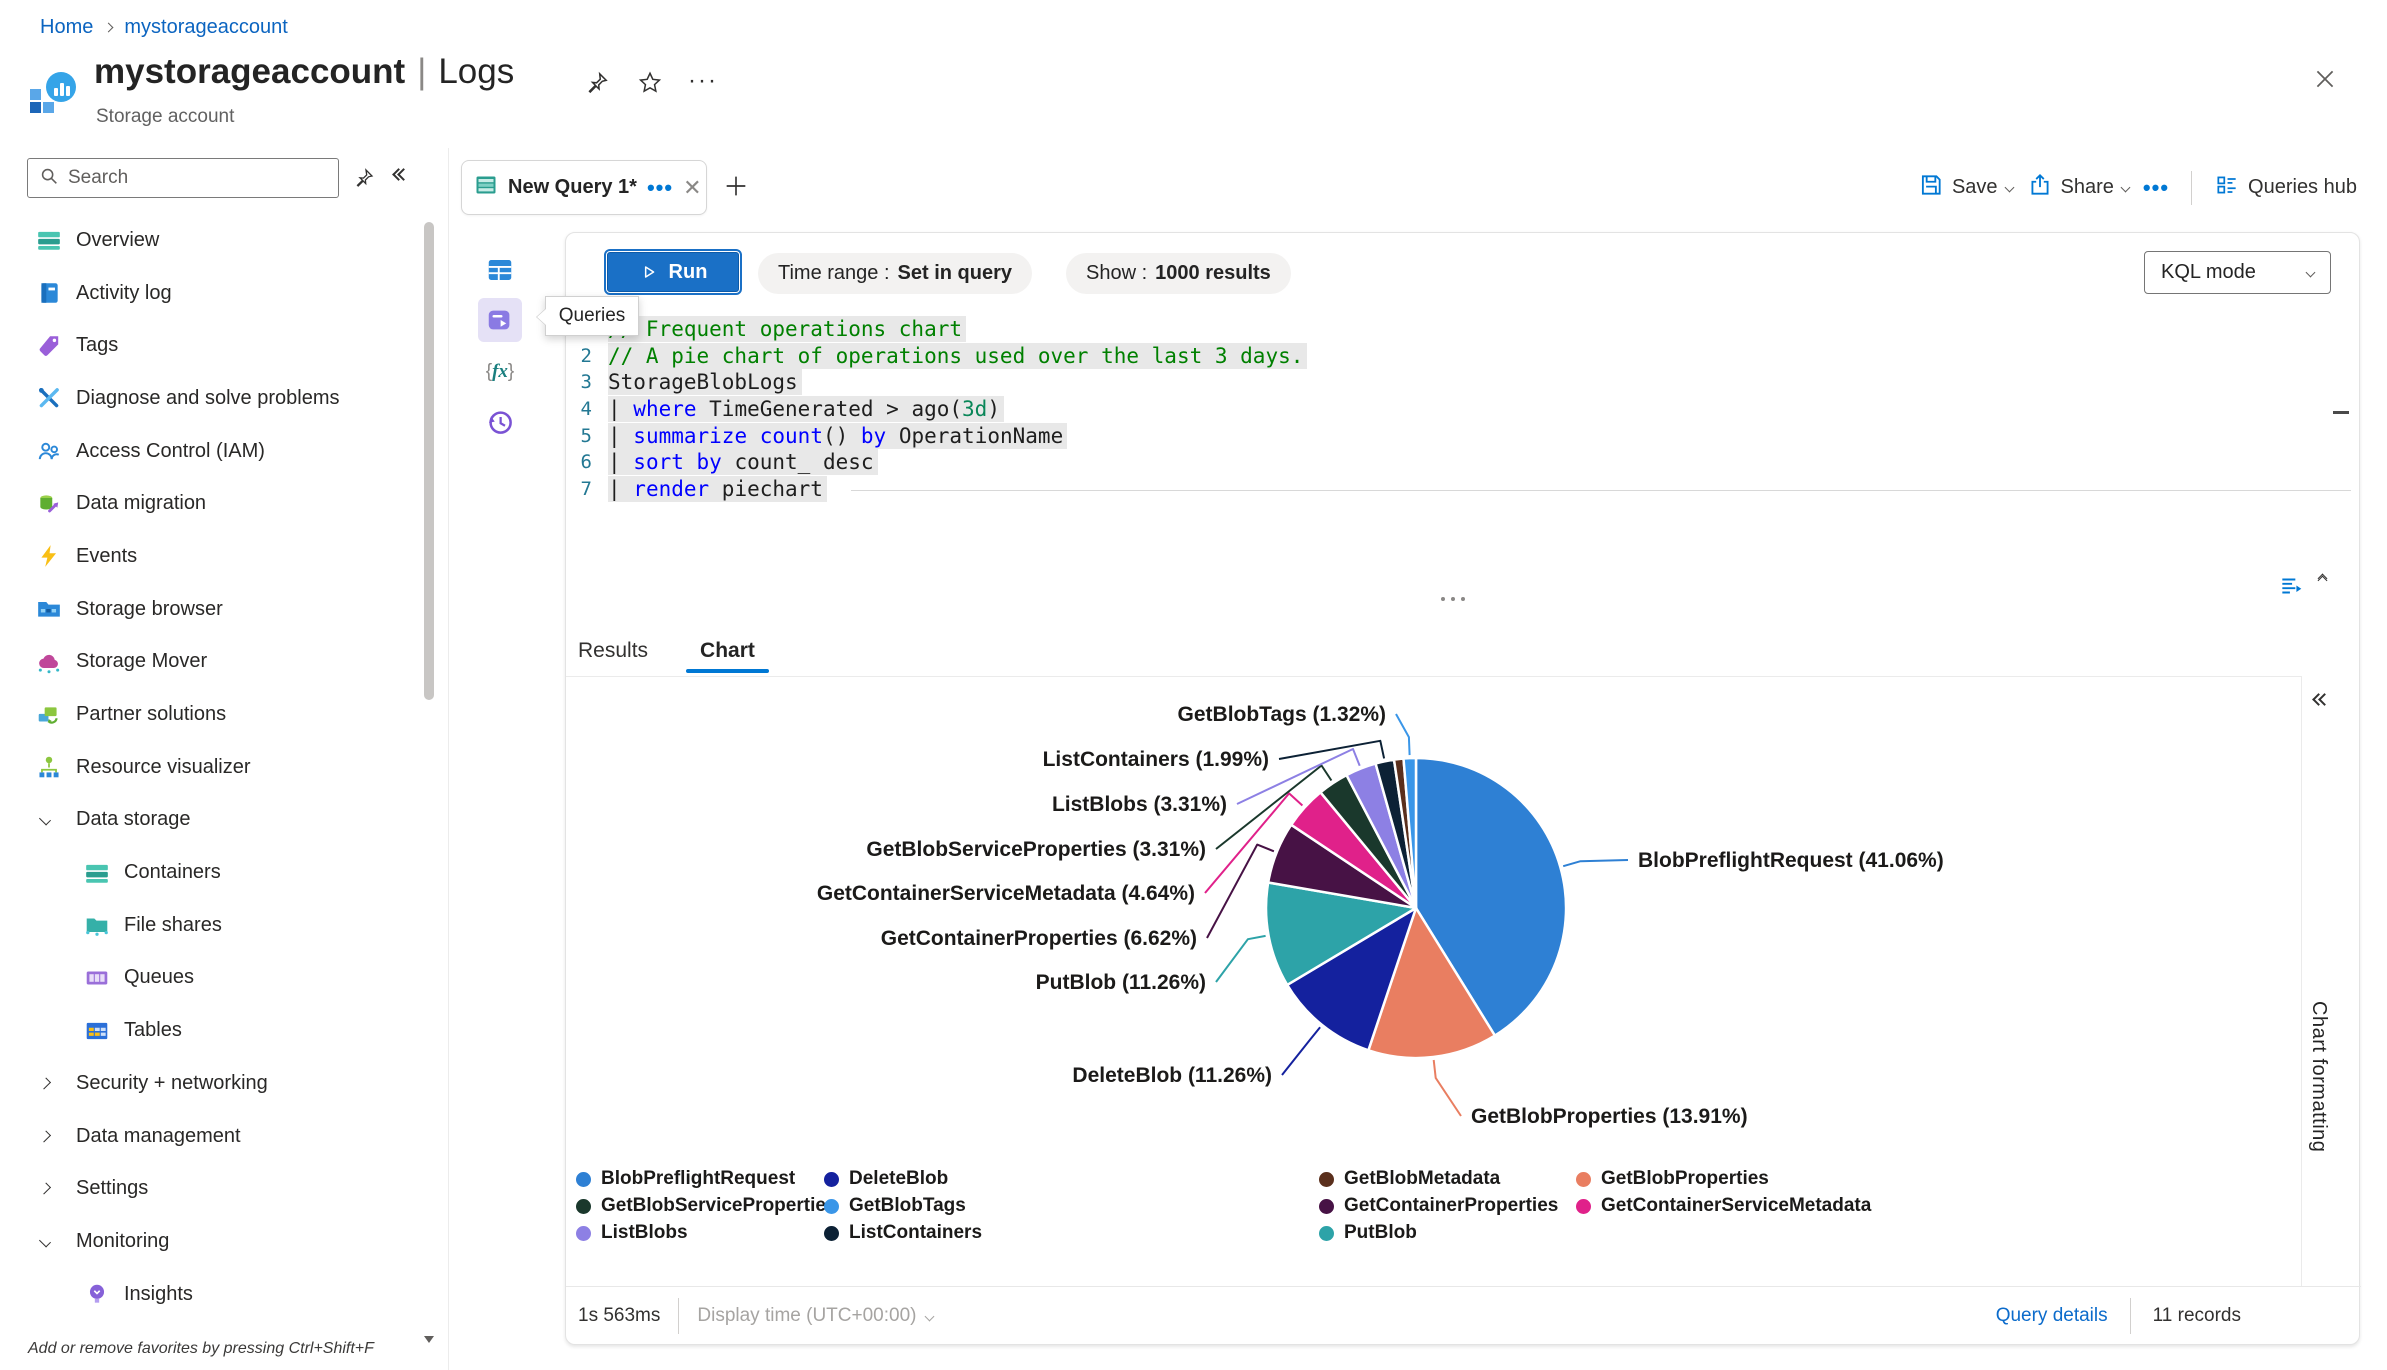  I want to click on minimize-editor-icon, so click(2341, 412).